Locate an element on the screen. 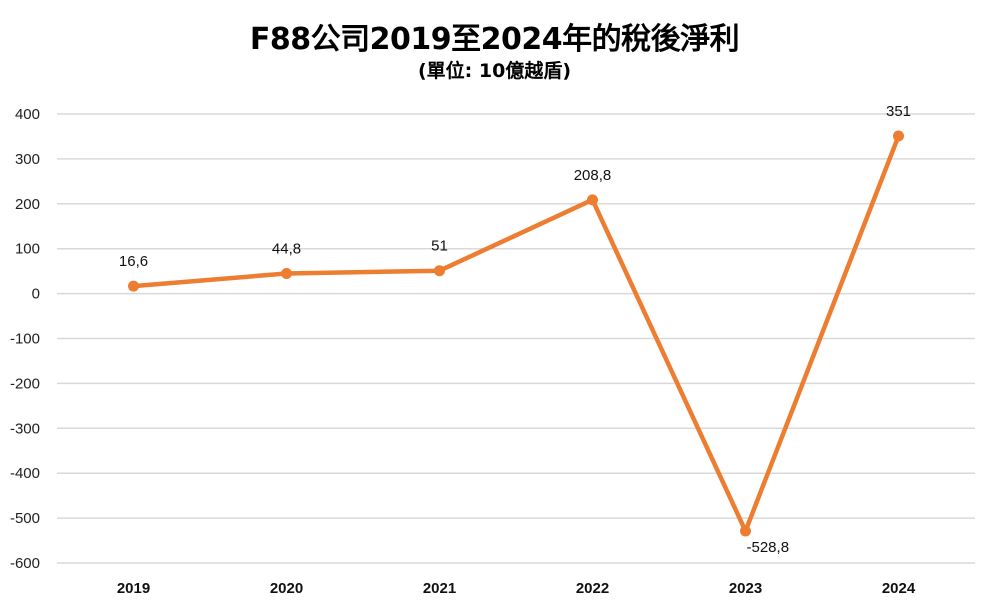  y-tick-label: -100 is located at coordinates (25, 339).